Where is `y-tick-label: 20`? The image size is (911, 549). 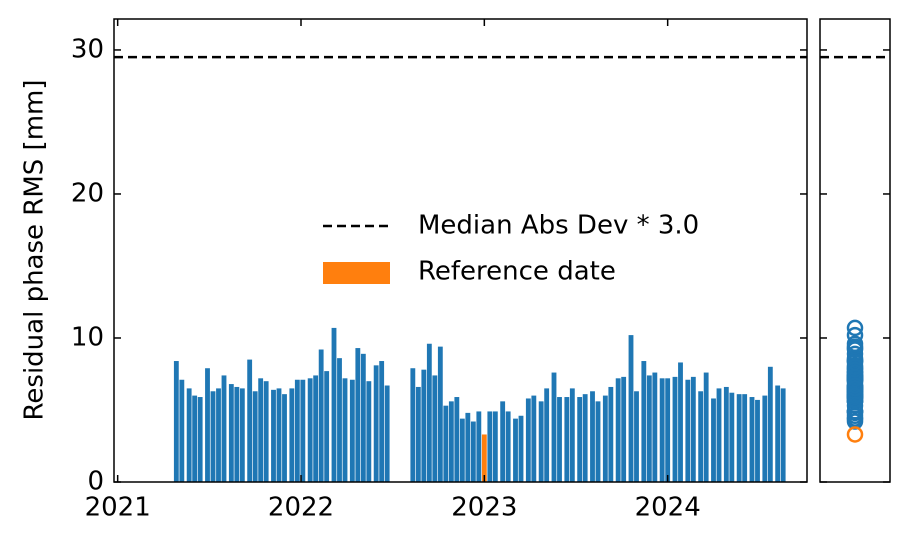
y-tick-label: 20 is located at coordinates (87, 193).